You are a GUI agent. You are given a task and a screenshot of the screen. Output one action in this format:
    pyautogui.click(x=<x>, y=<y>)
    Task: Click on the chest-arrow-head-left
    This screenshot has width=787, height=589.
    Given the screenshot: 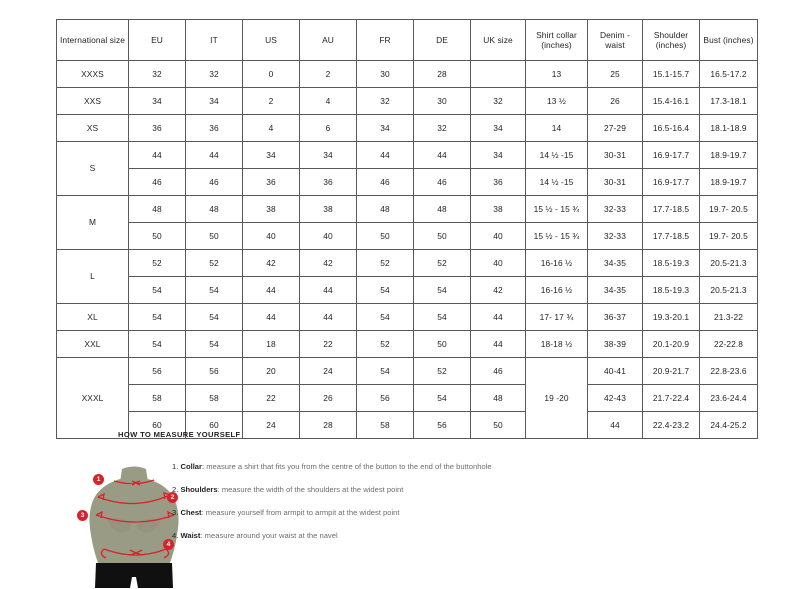 What is the action you would take?
    pyautogui.click(x=99, y=514)
    